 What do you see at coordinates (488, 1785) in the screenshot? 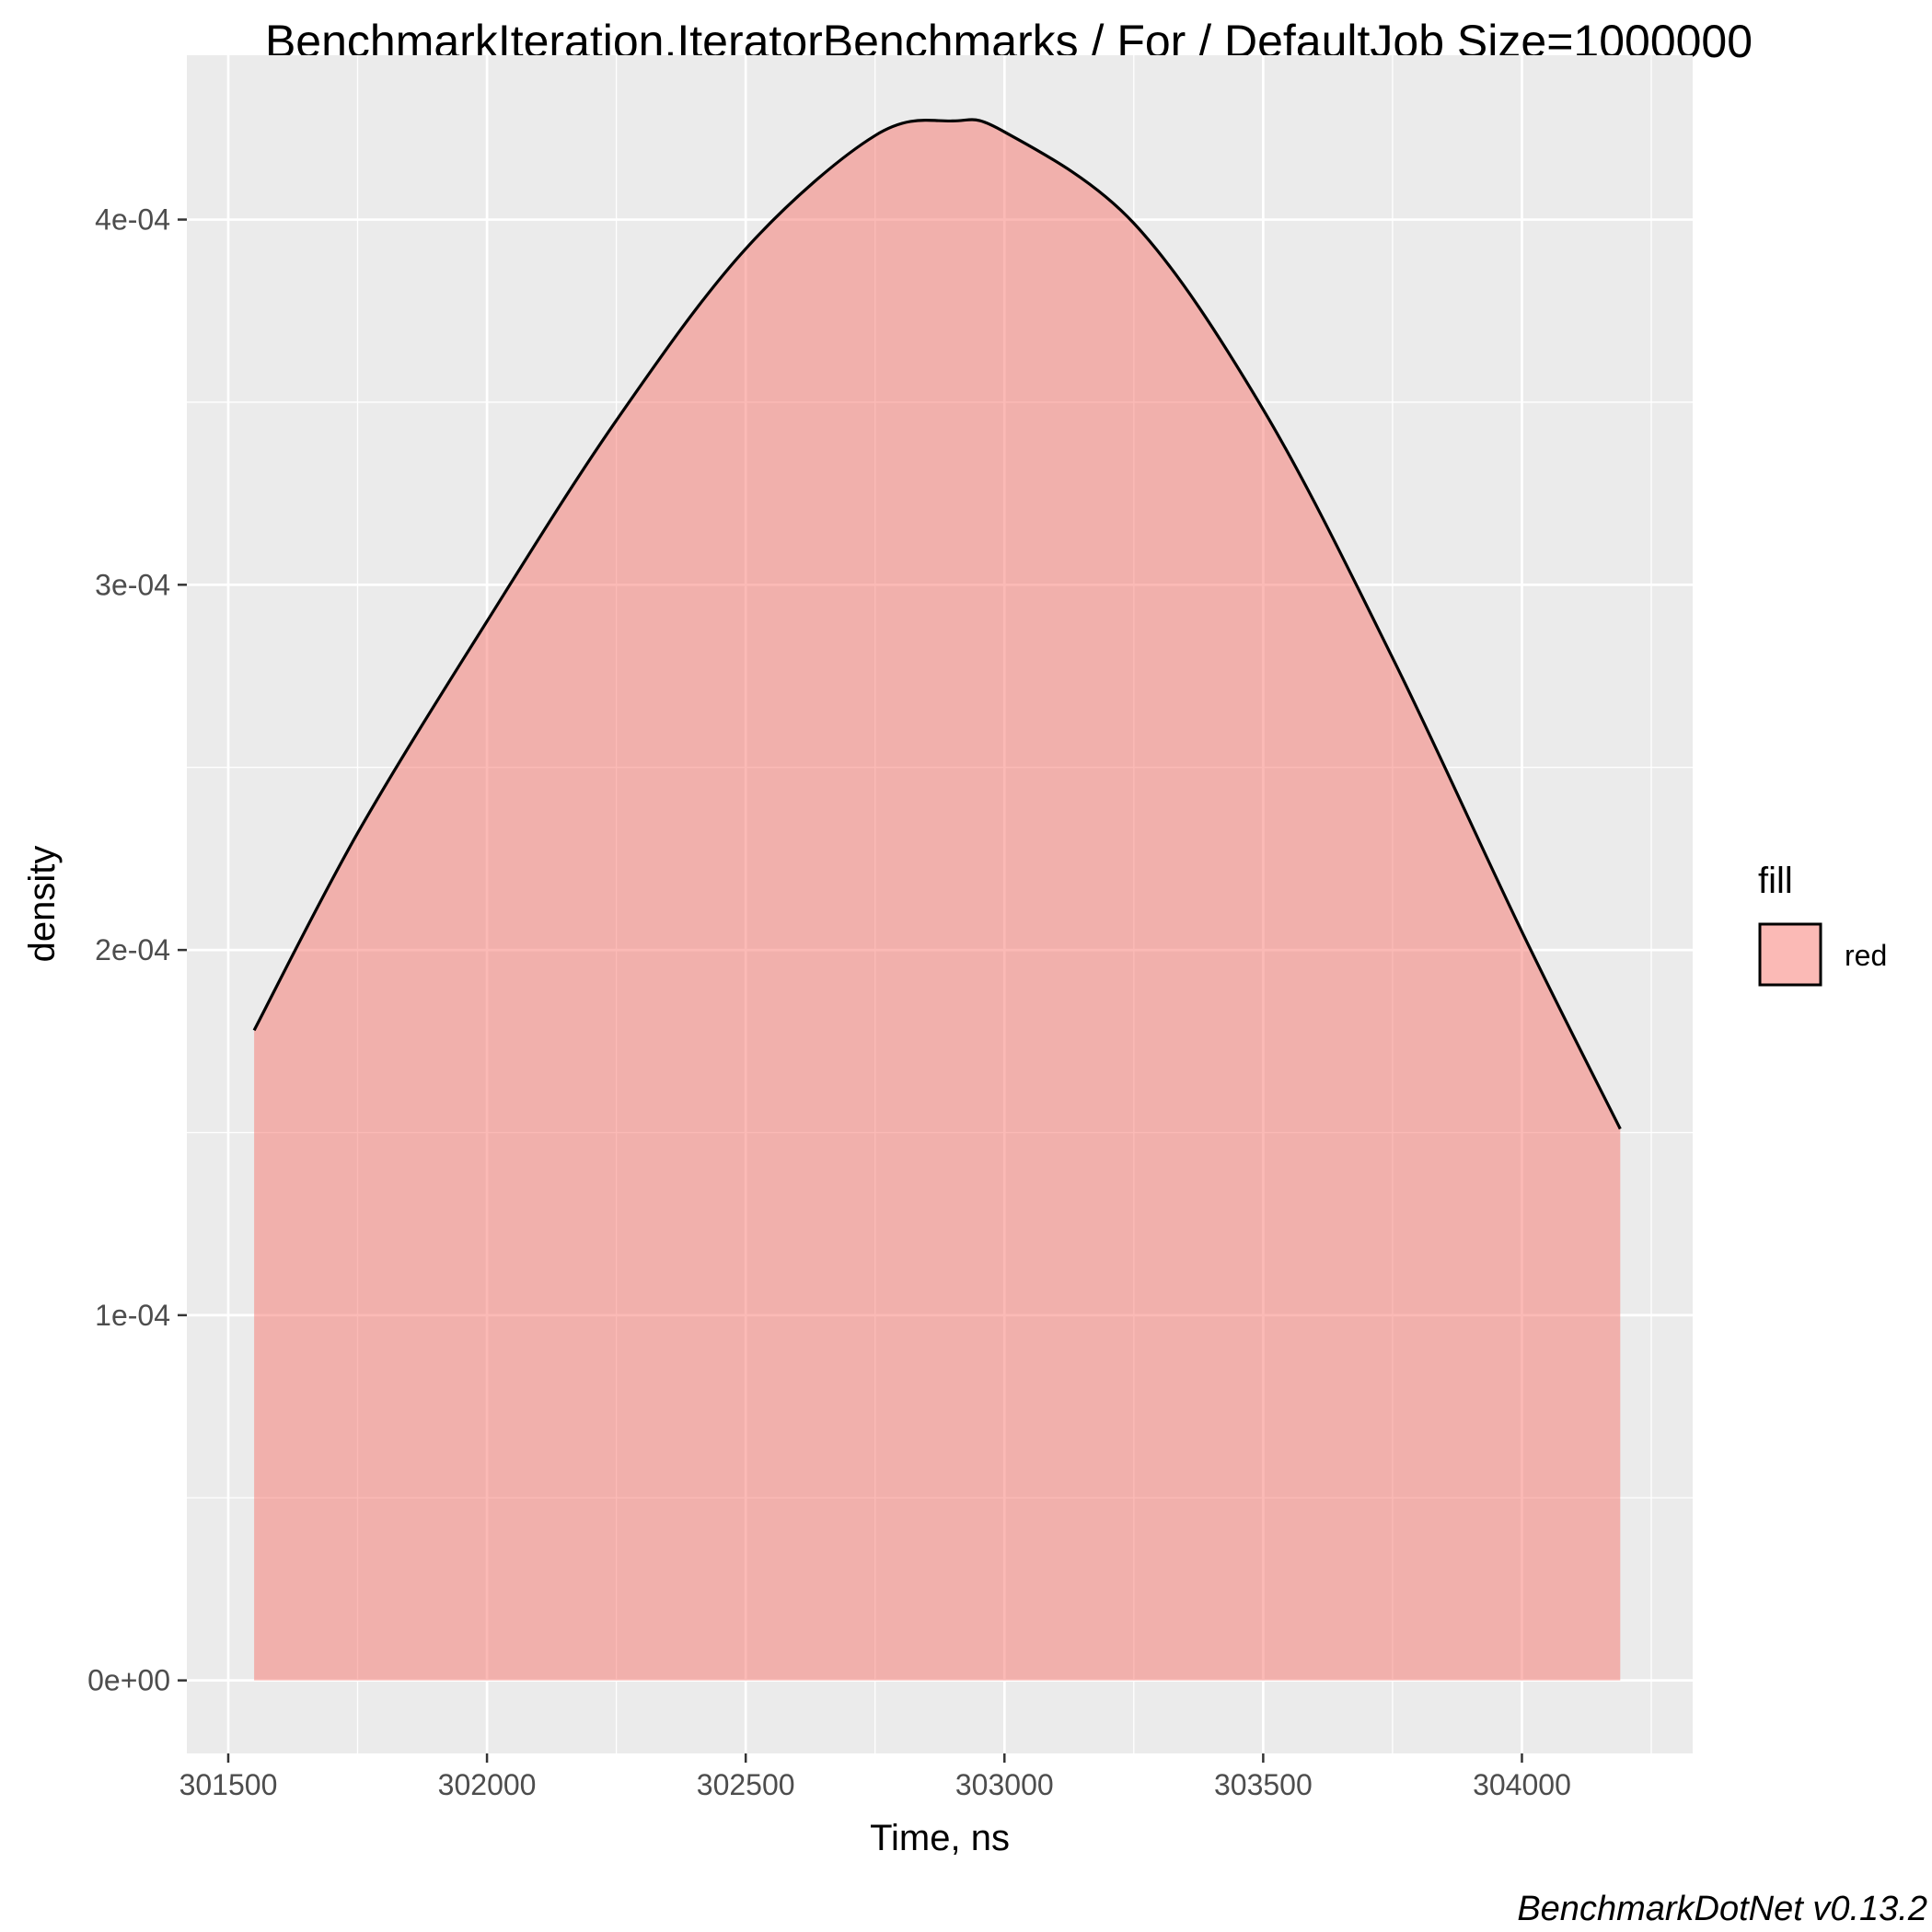
I see `x-tick-label: 302000` at bounding box center [488, 1785].